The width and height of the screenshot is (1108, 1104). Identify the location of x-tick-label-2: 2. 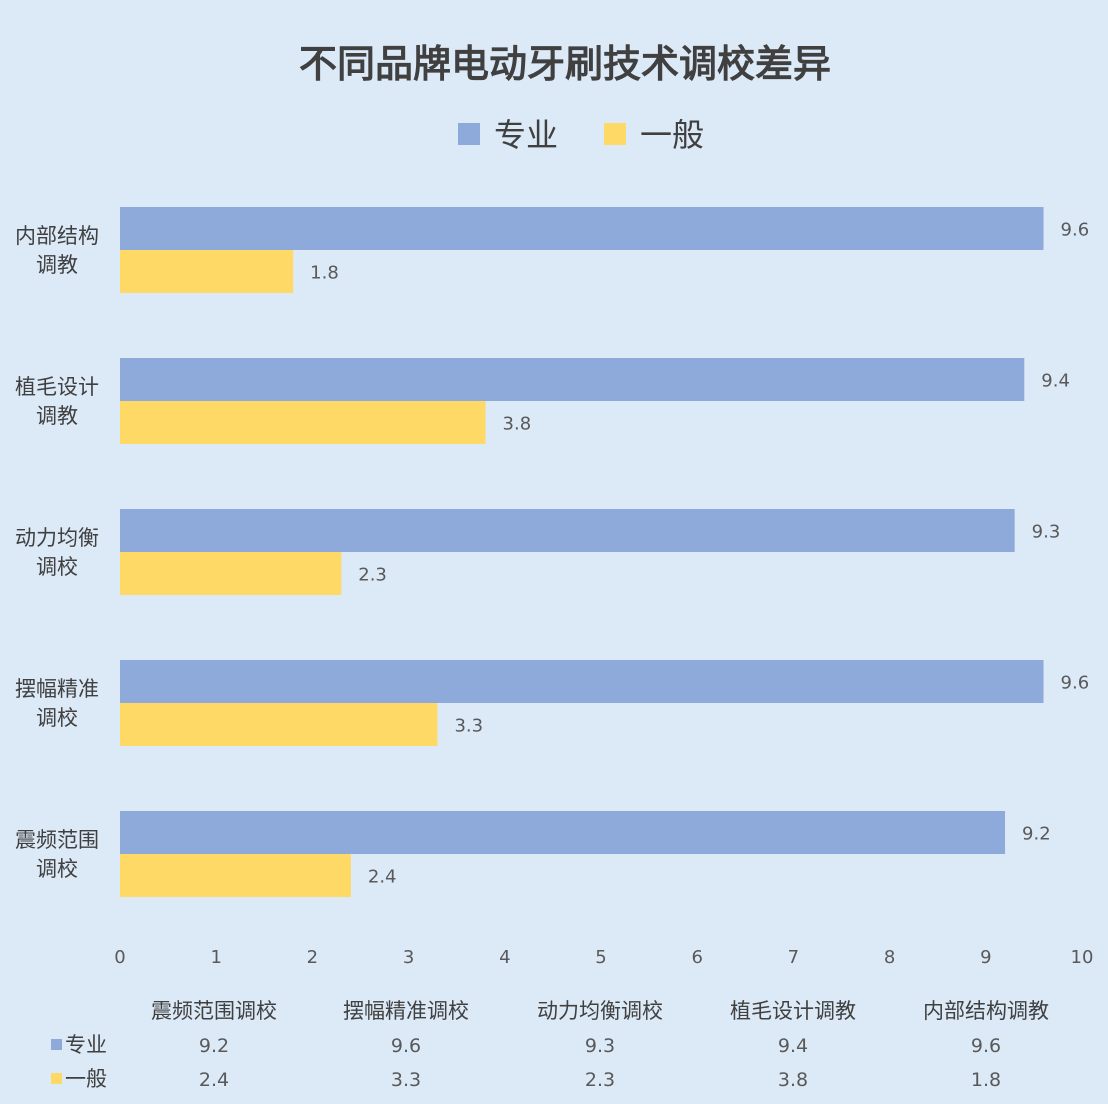
(312, 957).